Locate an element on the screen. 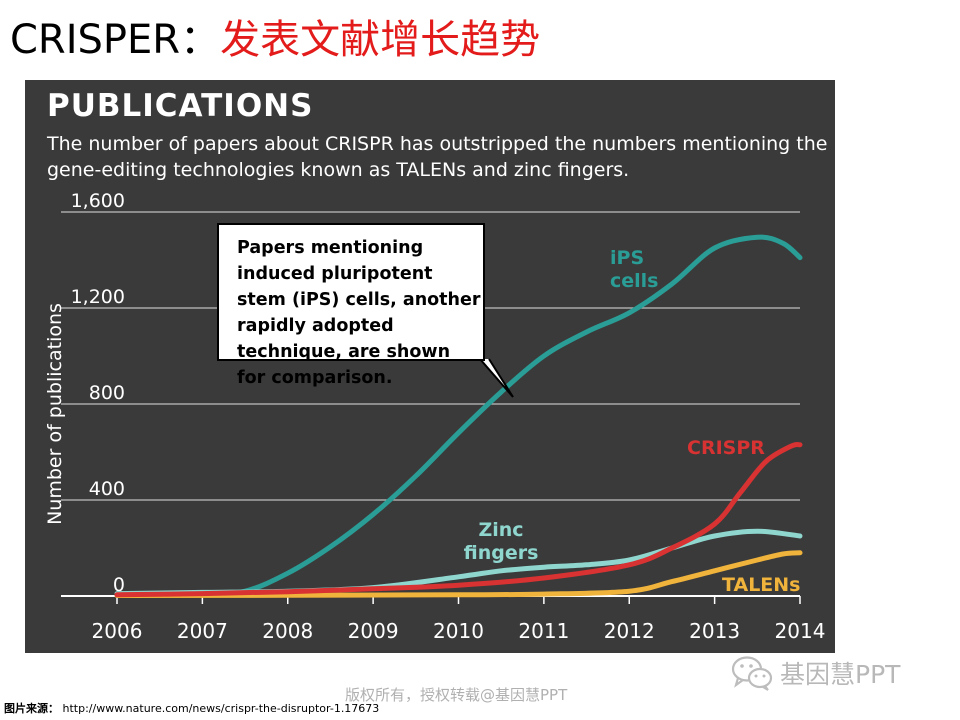 This screenshot has width=960, height=720. y-tick-label: 0 is located at coordinates (119, 585).